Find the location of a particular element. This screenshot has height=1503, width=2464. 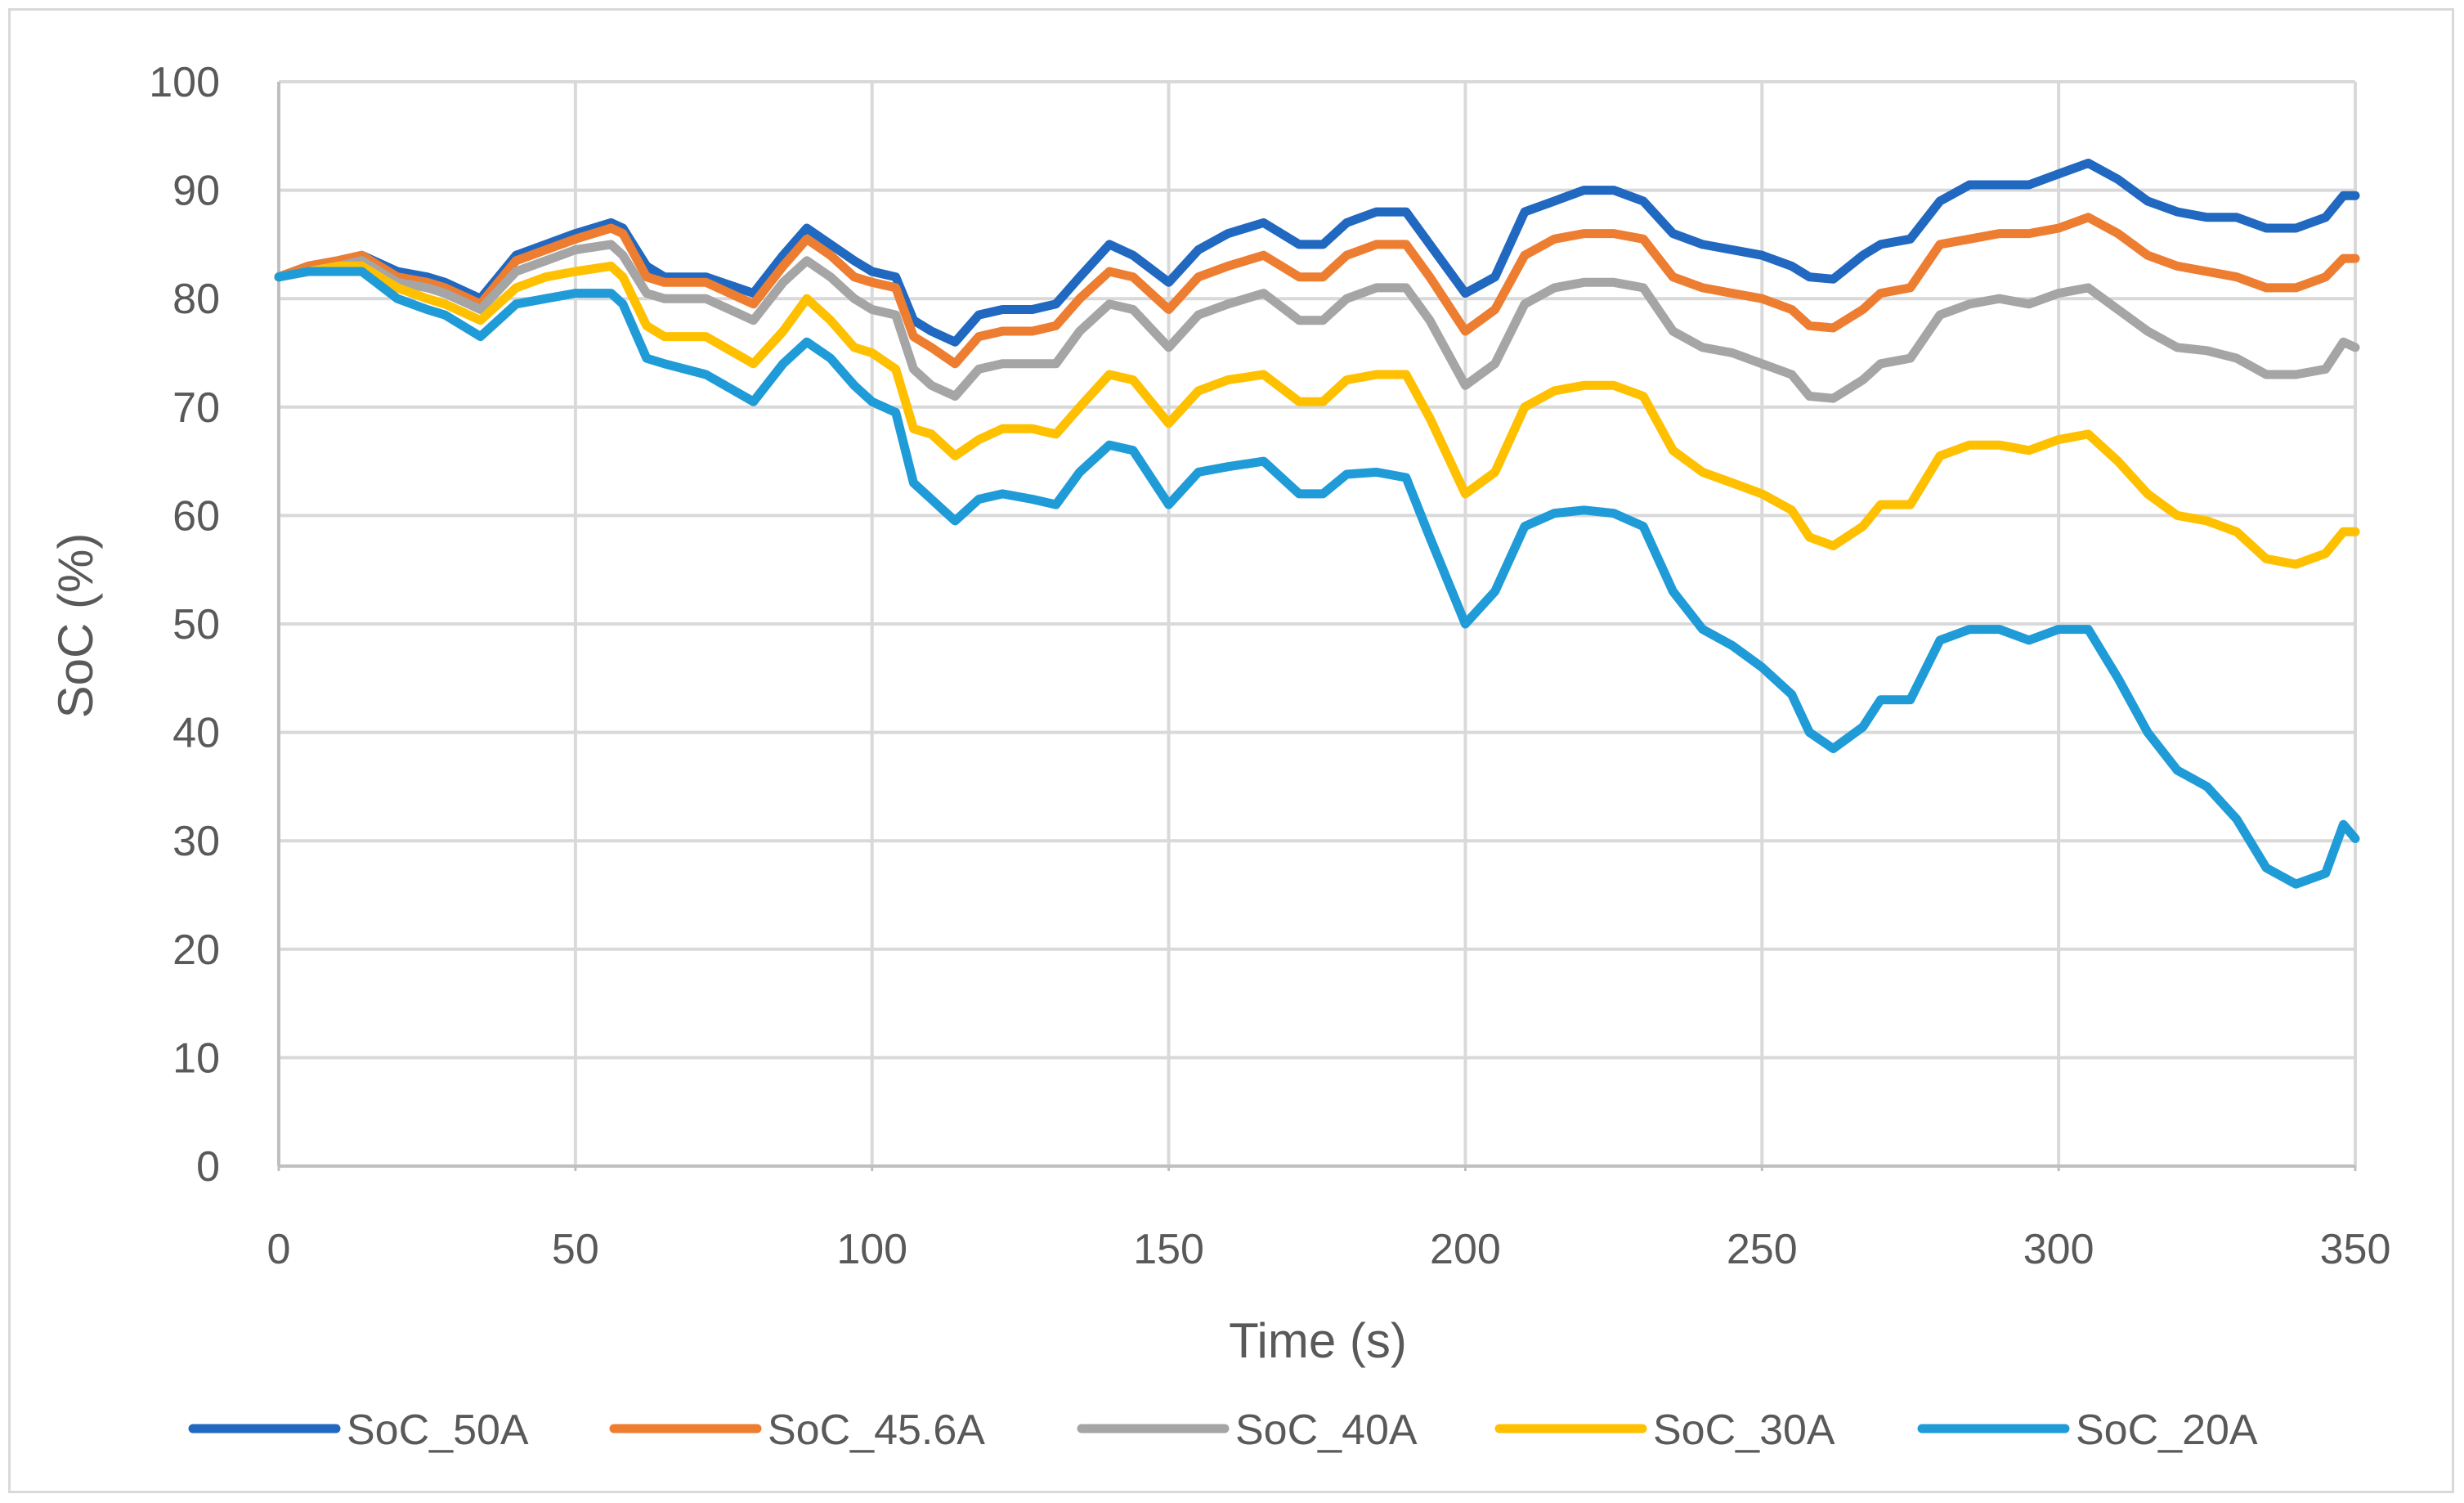

x-tick-label: 350 is located at coordinates (2355, 1249).